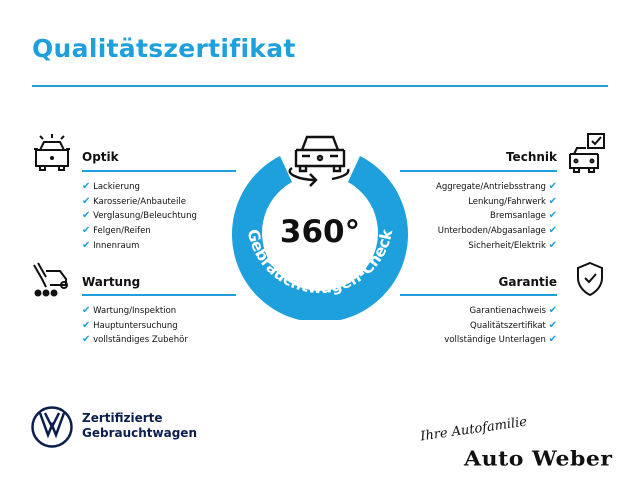 The height and width of the screenshot is (480, 640). What do you see at coordinates (512, 201) in the screenshot?
I see `list-item: Lenkung/Fahrwerk ✔` at bounding box center [512, 201].